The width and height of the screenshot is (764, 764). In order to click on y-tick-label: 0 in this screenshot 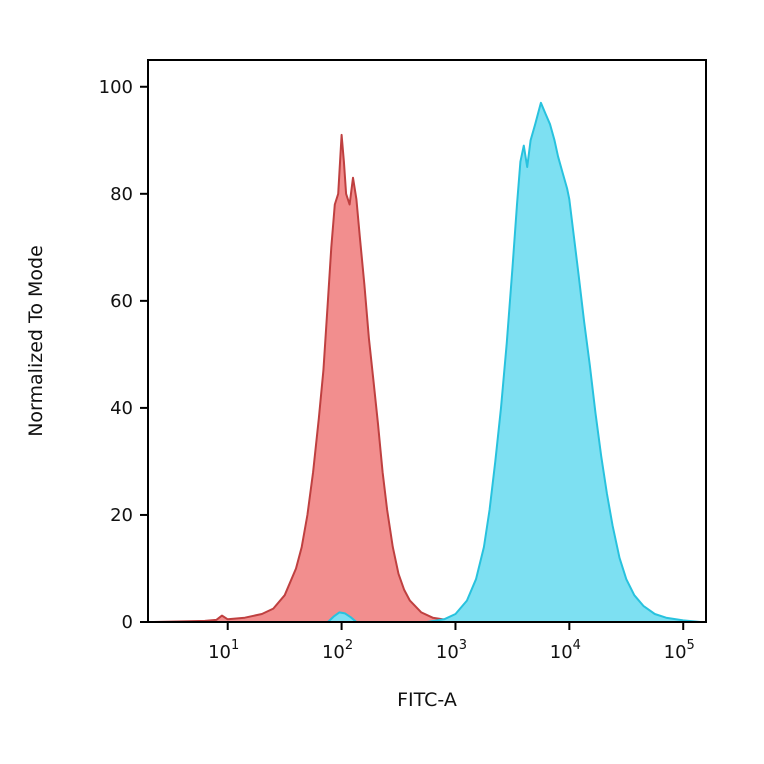, I will do `click(127, 622)`.